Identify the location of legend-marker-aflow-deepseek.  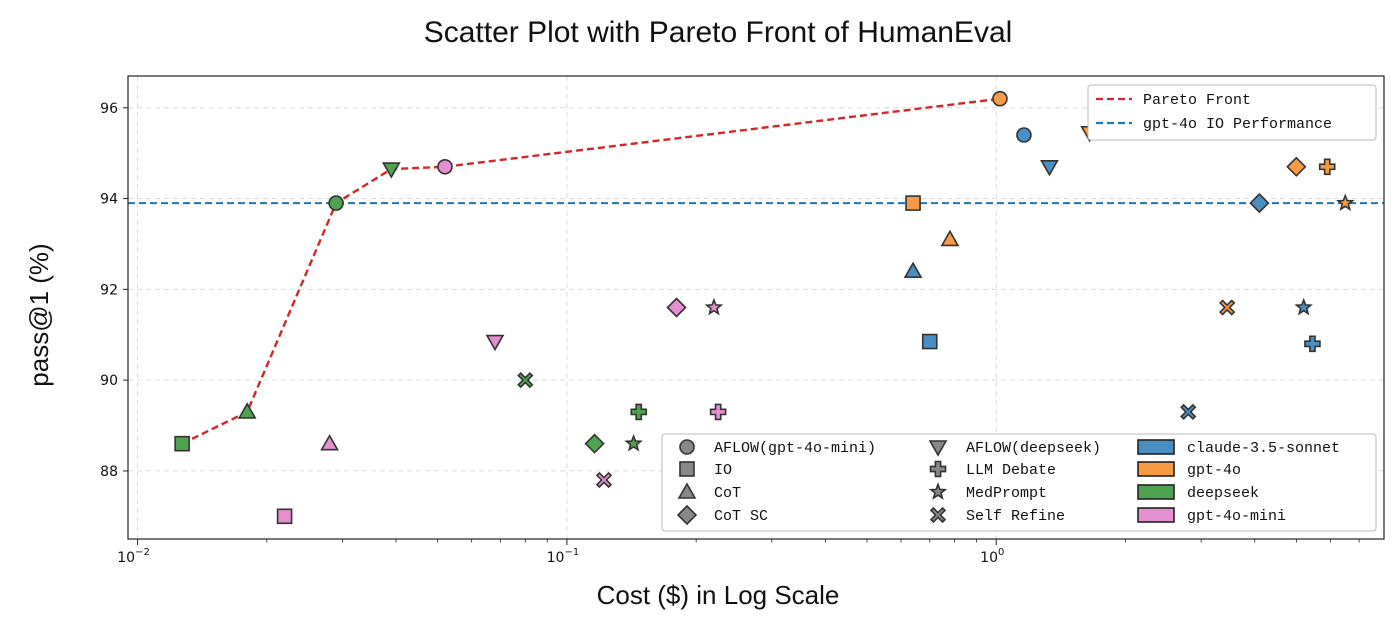
(938, 448).